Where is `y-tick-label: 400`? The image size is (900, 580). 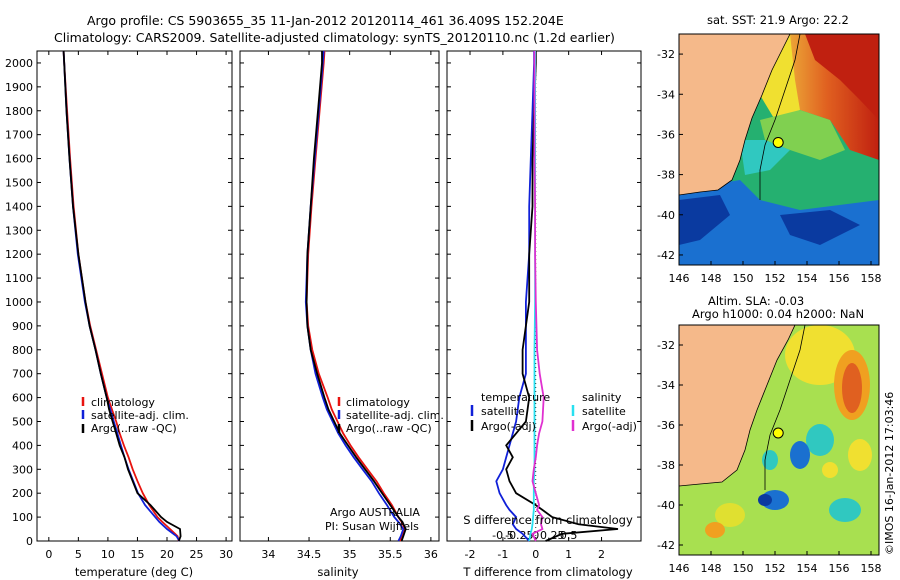 y-tick-label: 400 is located at coordinates (22, 445).